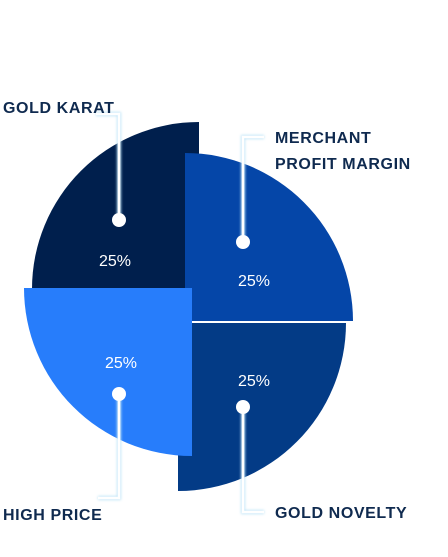 This screenshot has width=448, height=557. I want to click on category-label: GOLD NOVELTY, so click(341, 513).